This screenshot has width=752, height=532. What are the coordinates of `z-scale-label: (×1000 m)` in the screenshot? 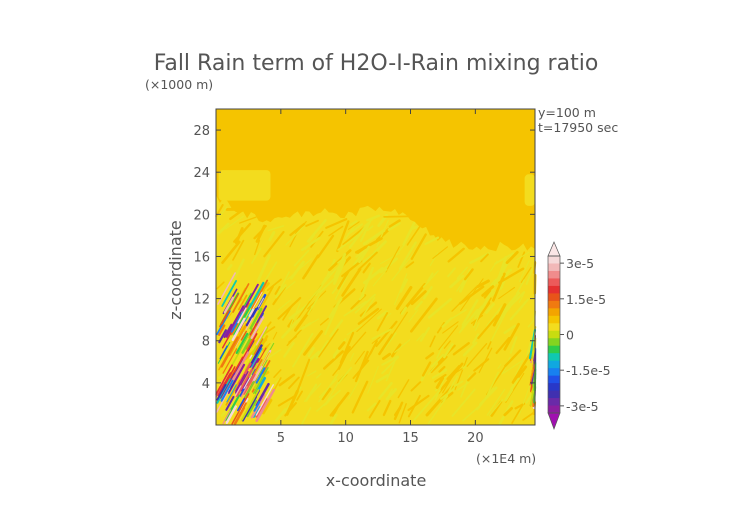 It's located at (179, 84).